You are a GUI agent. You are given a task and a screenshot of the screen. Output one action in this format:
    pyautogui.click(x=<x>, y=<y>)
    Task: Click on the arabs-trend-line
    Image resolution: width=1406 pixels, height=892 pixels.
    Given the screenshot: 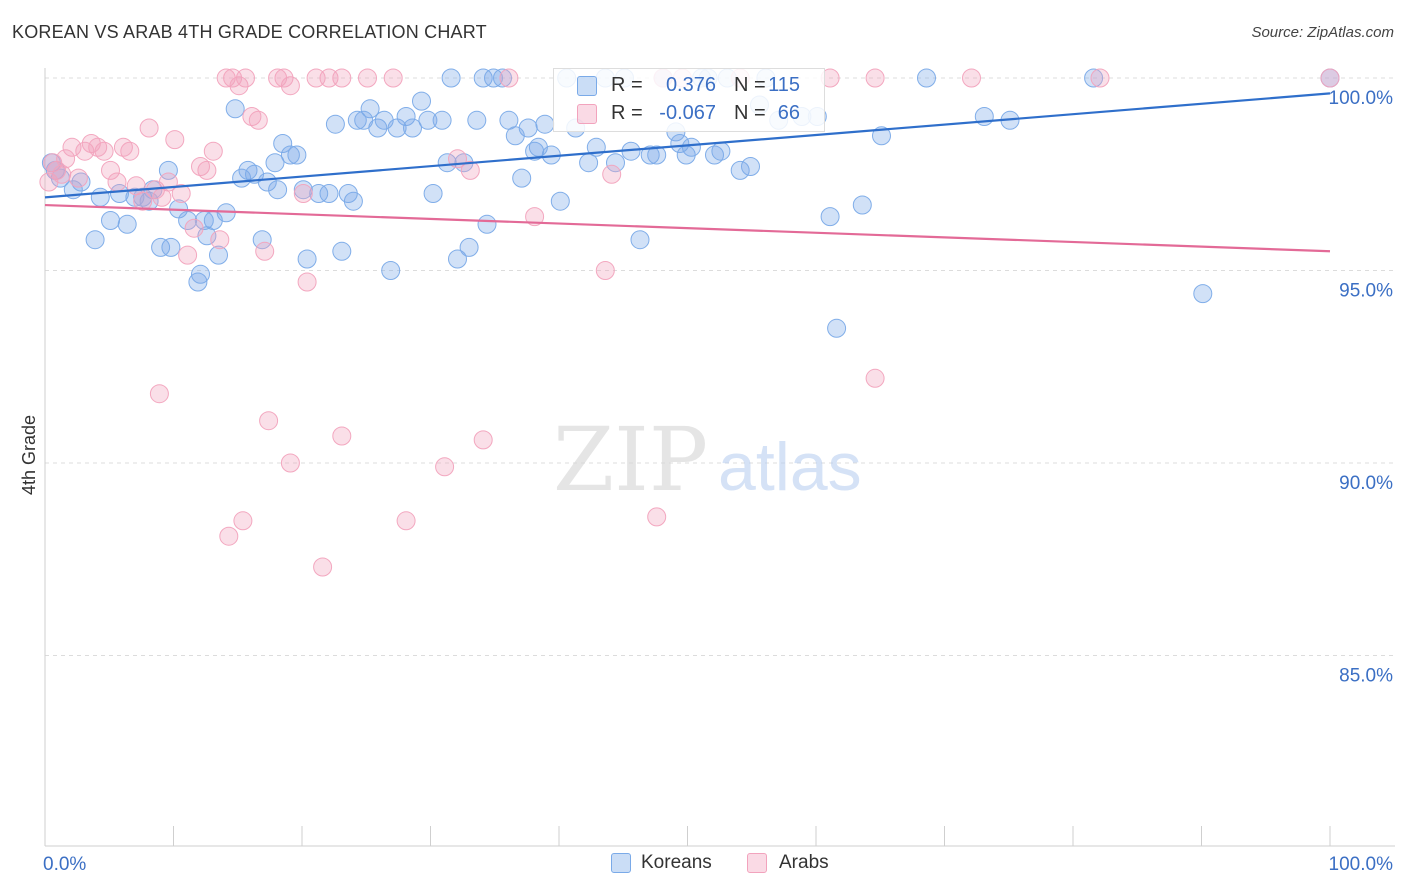 What is the action you would take?
    pyautogui.click(x=687, y=228)
    